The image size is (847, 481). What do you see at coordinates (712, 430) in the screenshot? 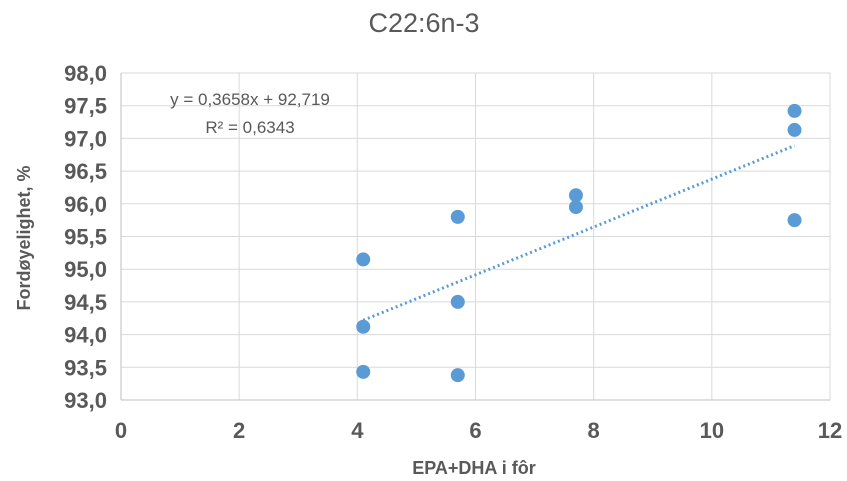
I see `x-tick-label: 10` at bounding box center [712, 430].